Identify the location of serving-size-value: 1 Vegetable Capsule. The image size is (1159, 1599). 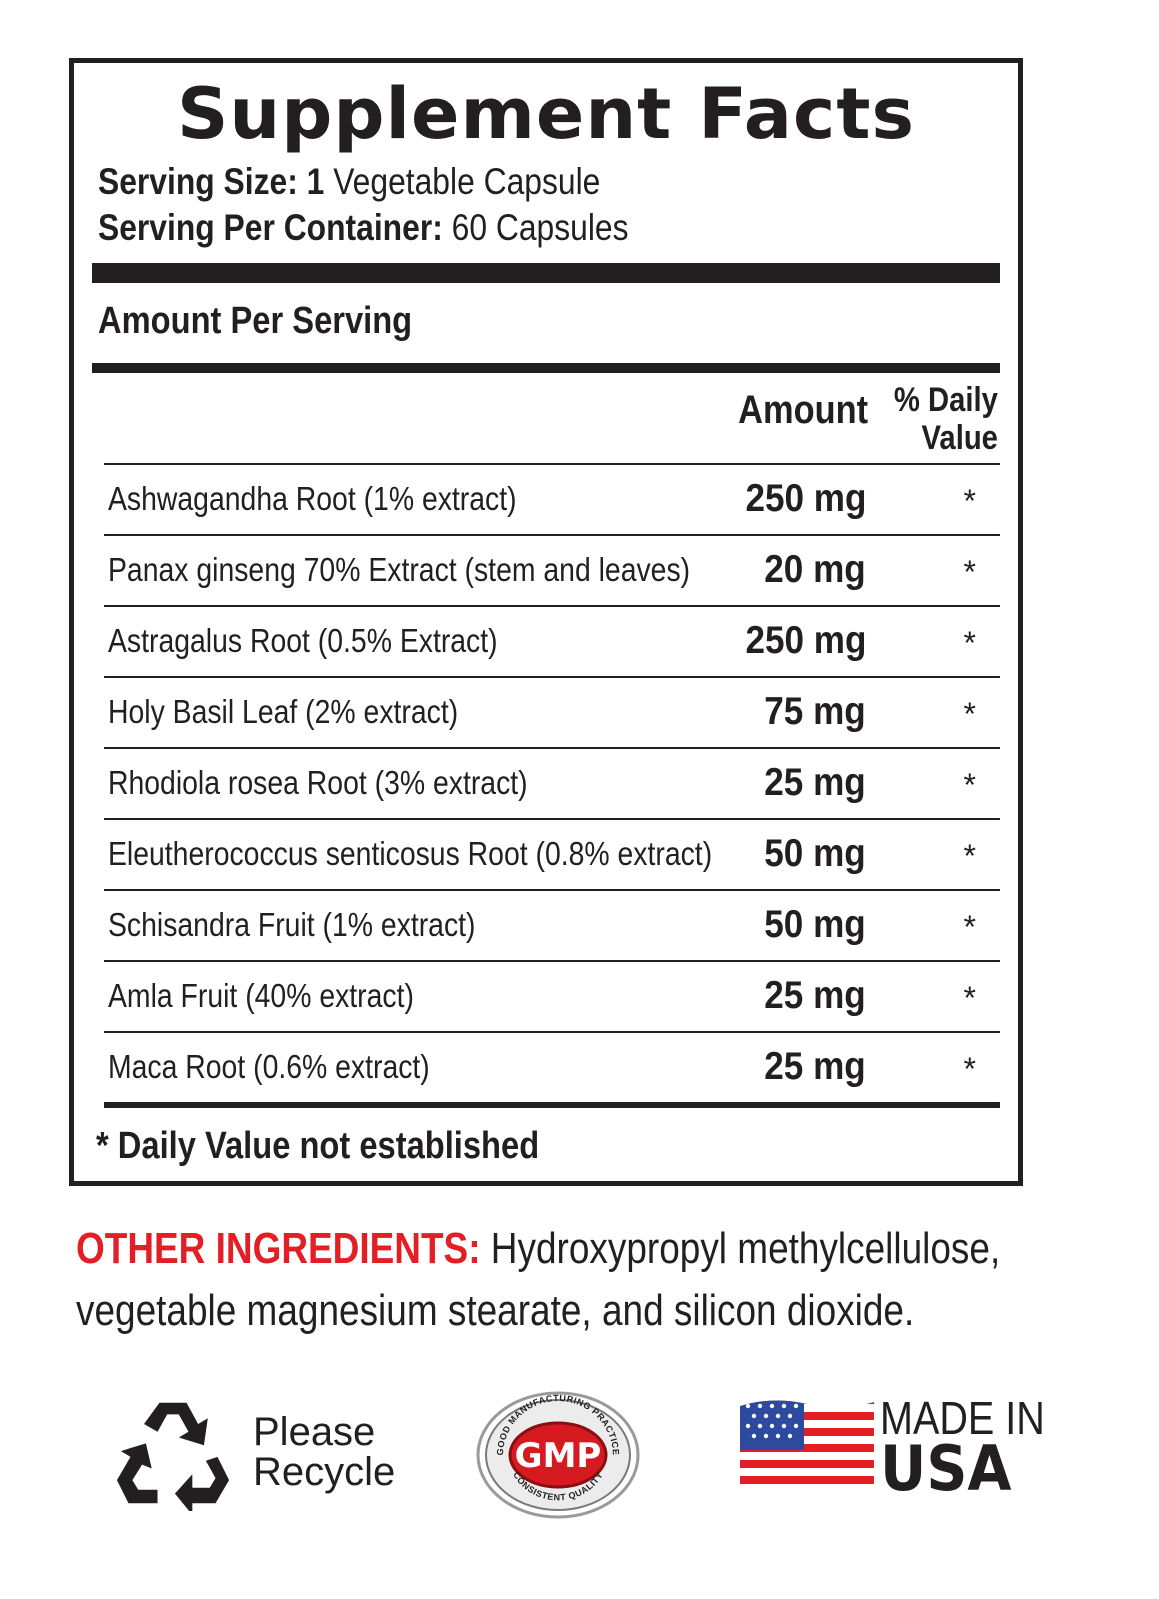
(453, 181).